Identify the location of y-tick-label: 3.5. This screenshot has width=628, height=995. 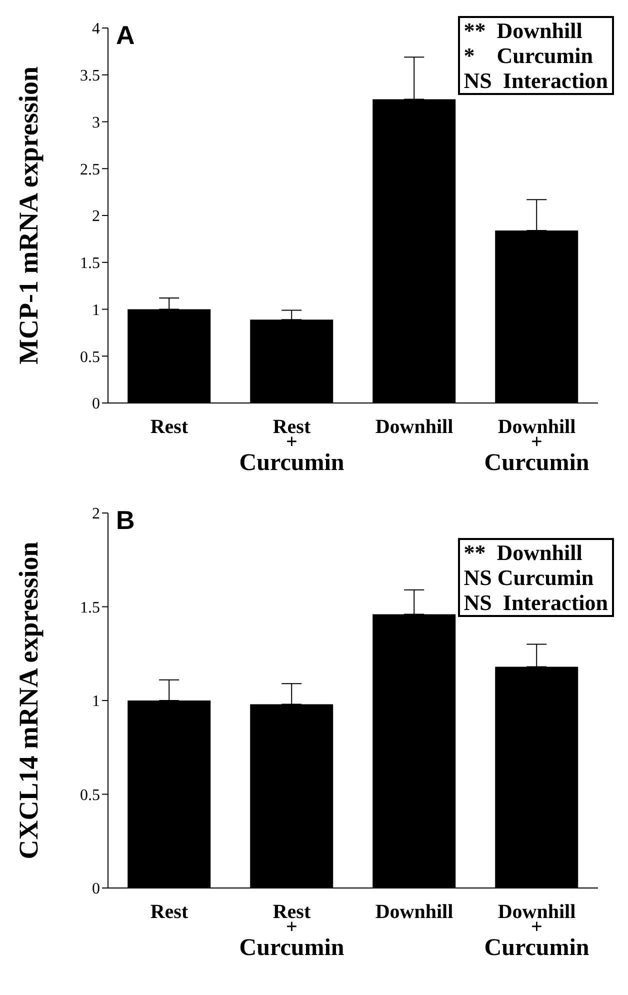
(90, 76).